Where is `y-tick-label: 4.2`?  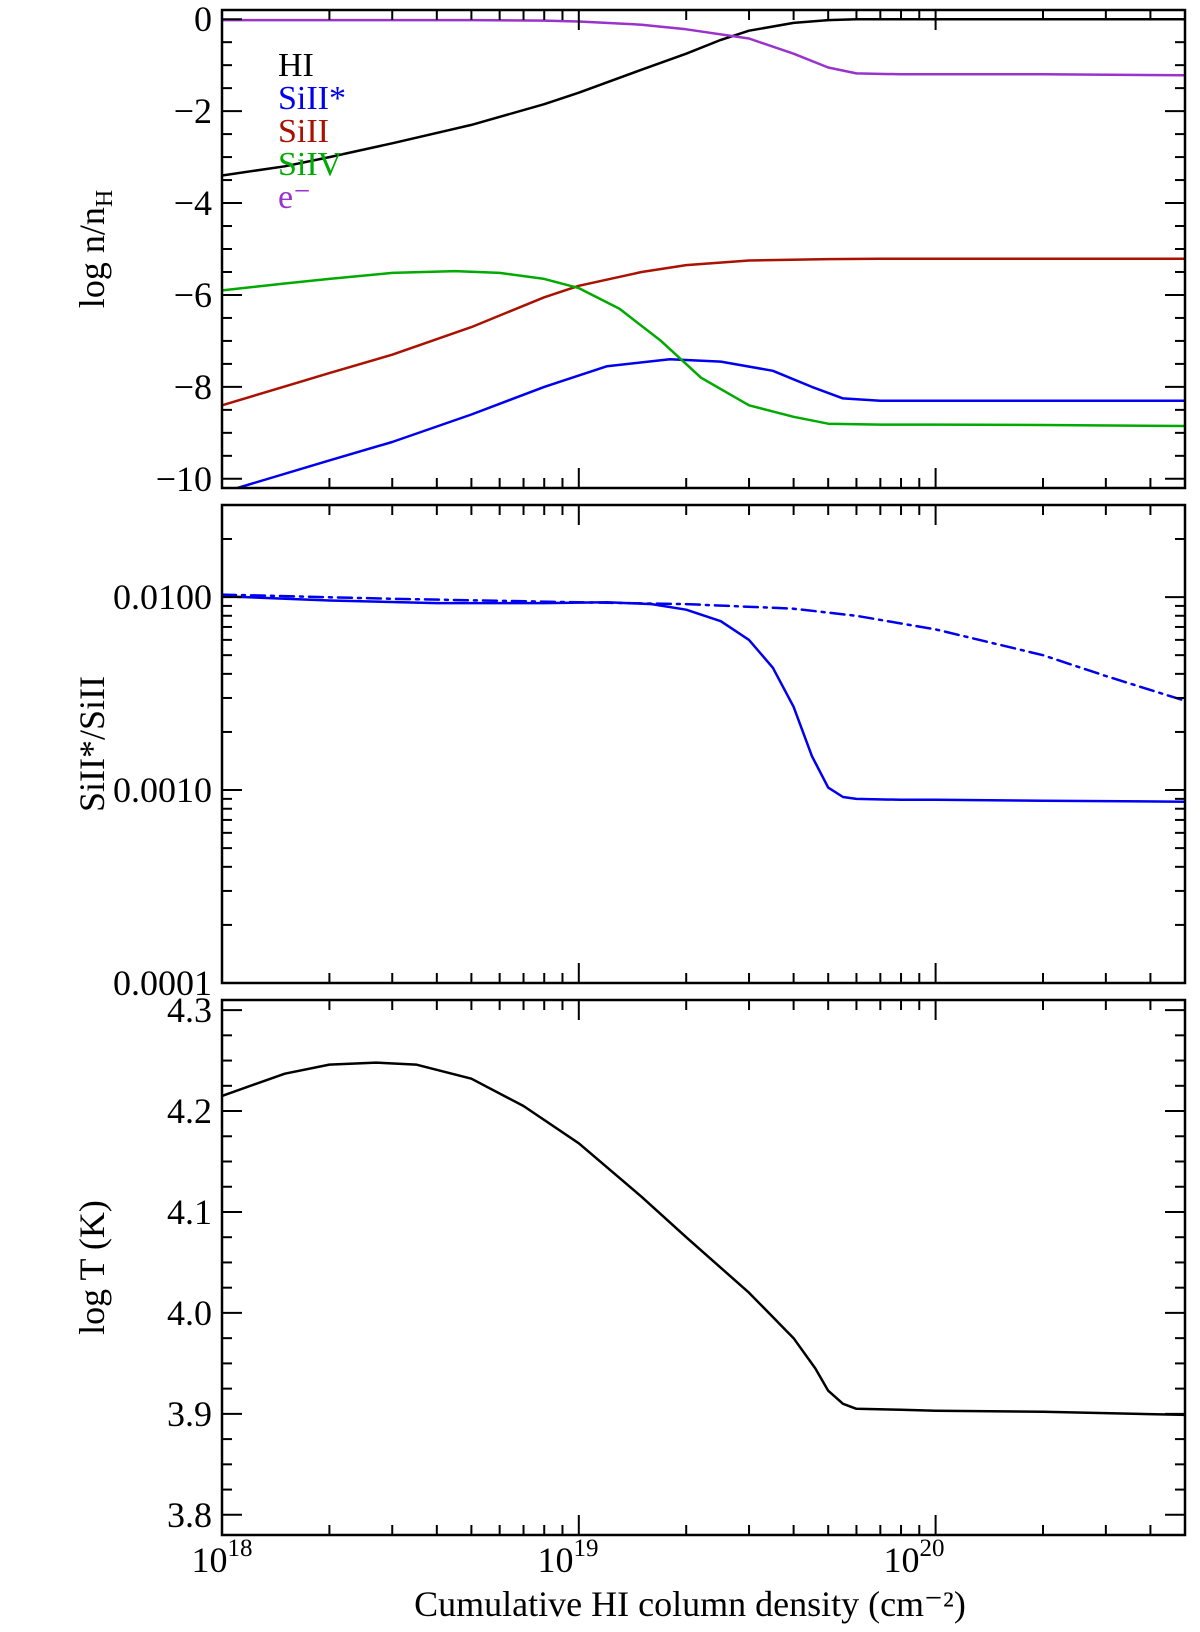
y-tick-label: 4.2 is located at coordinates (189, 1111).